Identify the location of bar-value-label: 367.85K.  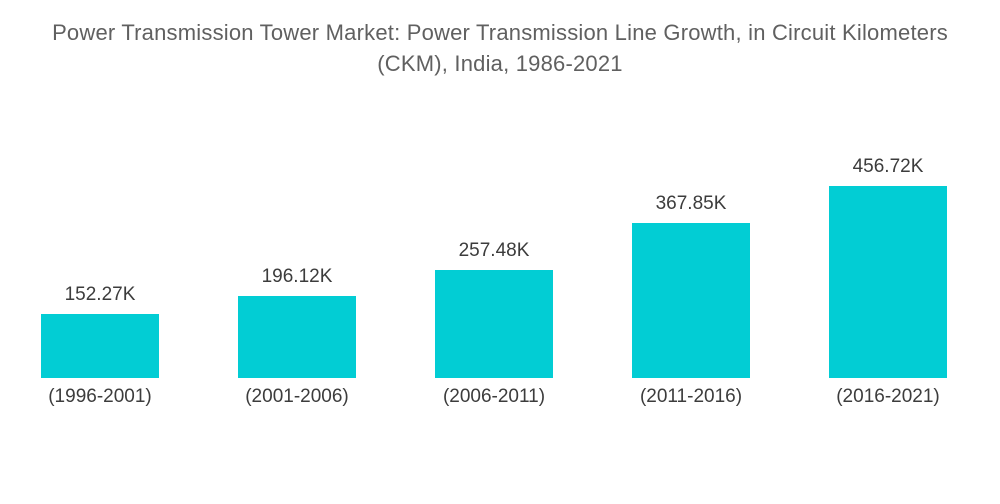
(691, 203).